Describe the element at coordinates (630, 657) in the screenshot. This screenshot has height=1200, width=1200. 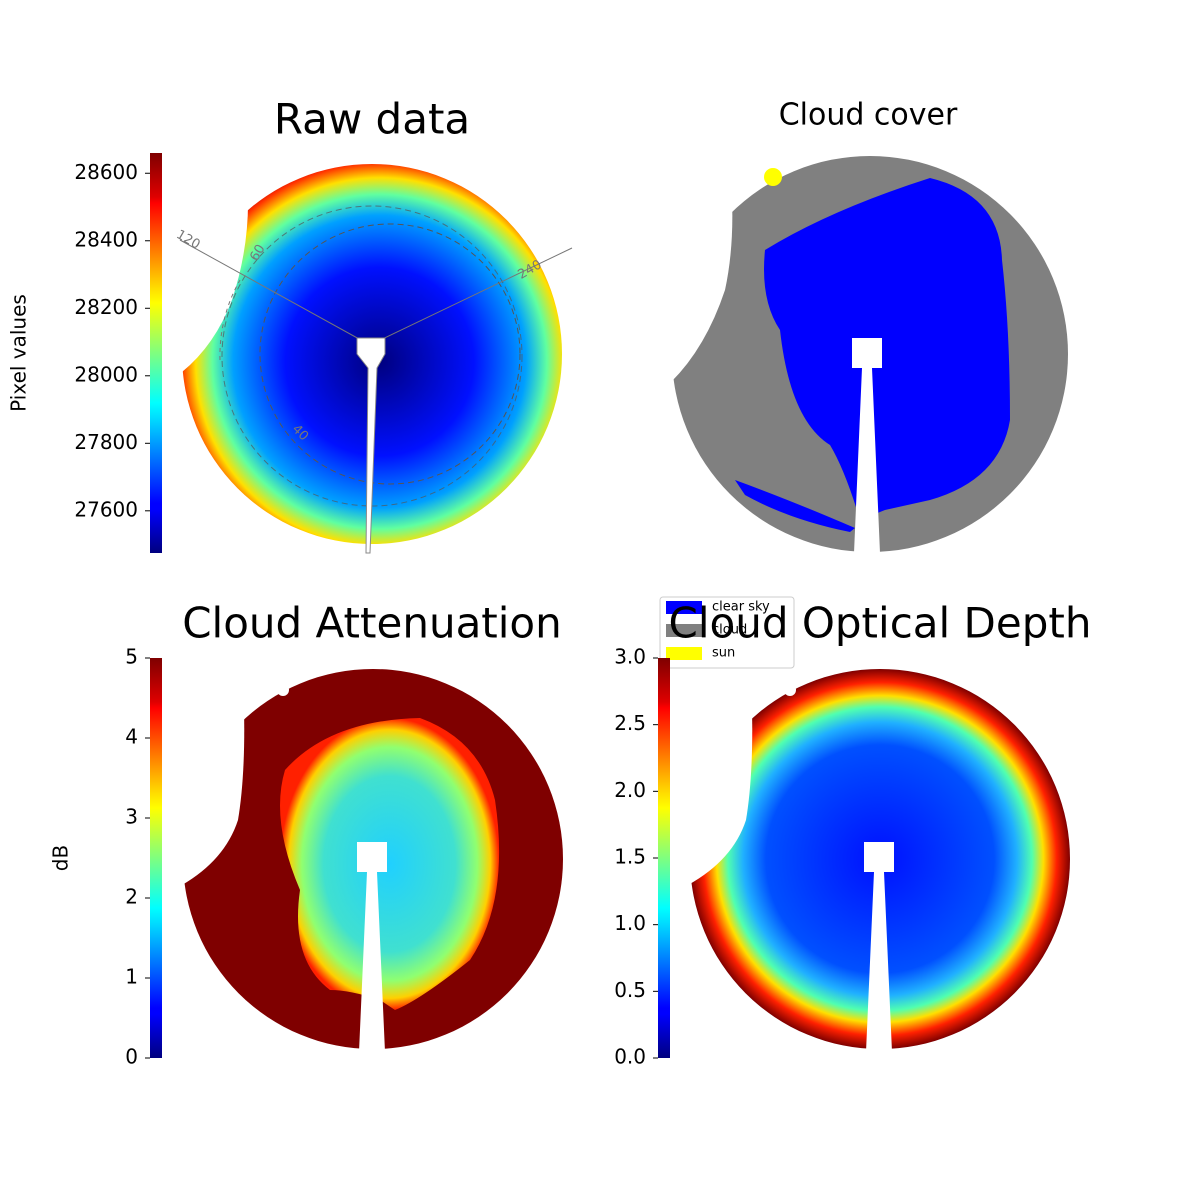
I see `colorbar-tick-label: 3.0` at that location.